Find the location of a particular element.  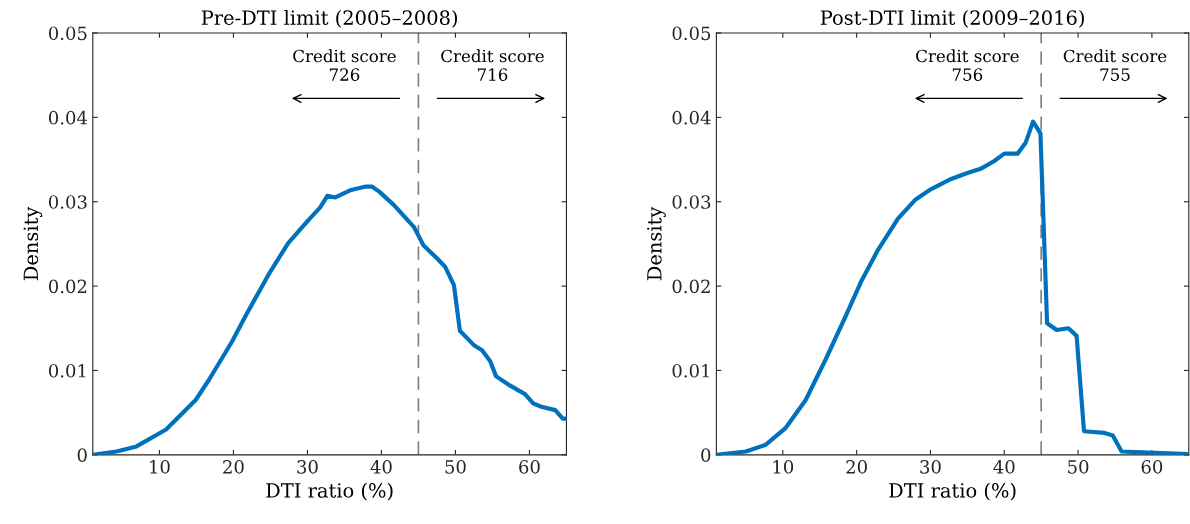

chart-title: Post-DTI limit (2009–2016) is located at coordinates (952, 18).